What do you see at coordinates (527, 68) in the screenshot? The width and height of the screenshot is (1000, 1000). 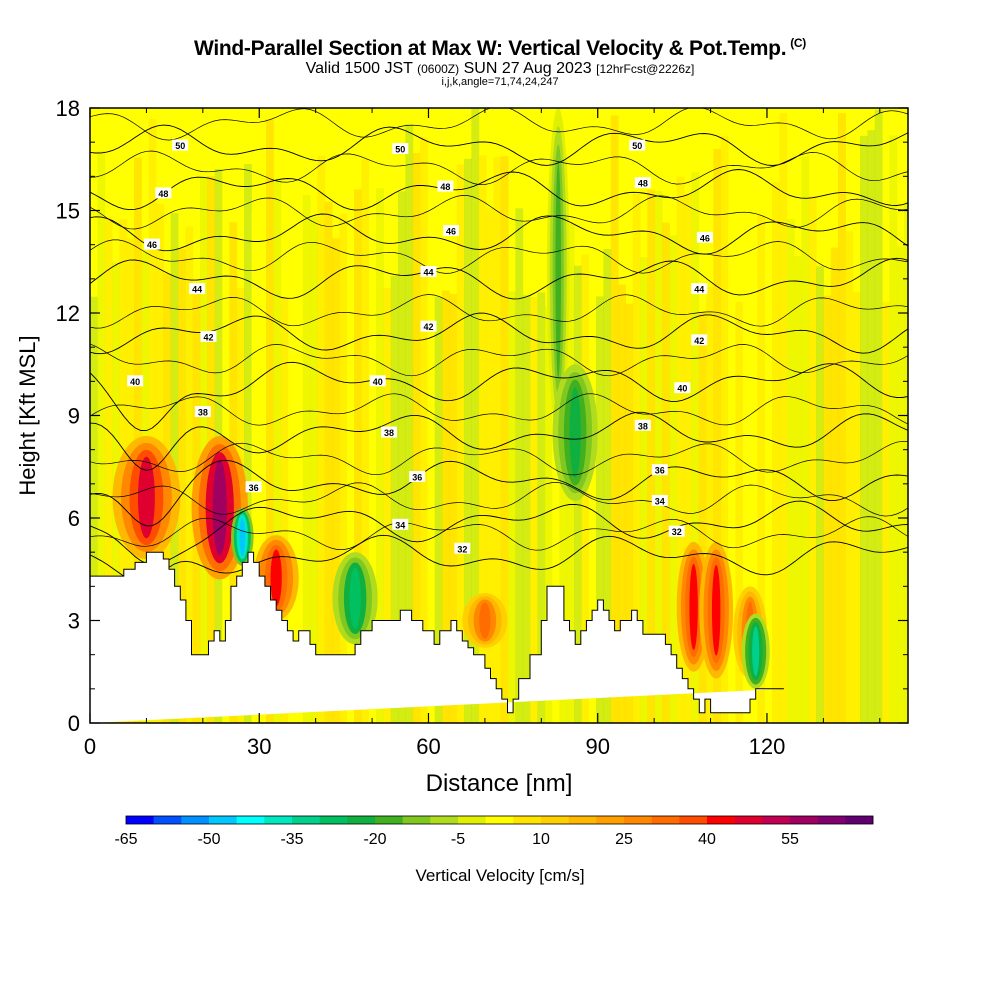 I see `valid-date: SUN 27 Aug 2023` at bounding box center [527, 68].